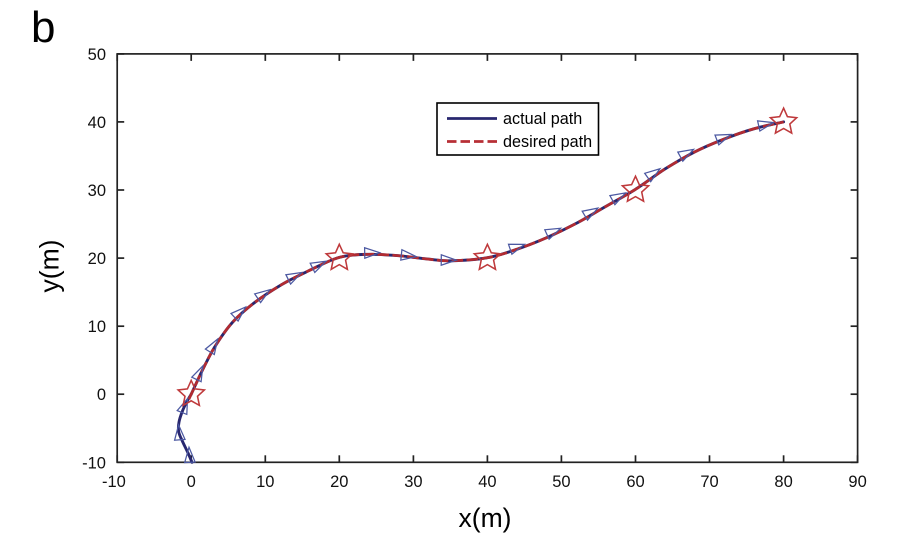 The image size is (900, 548). Describe the element at coordinates (709, 482) in the screenshot. I see `svg-text: 70` at that location.